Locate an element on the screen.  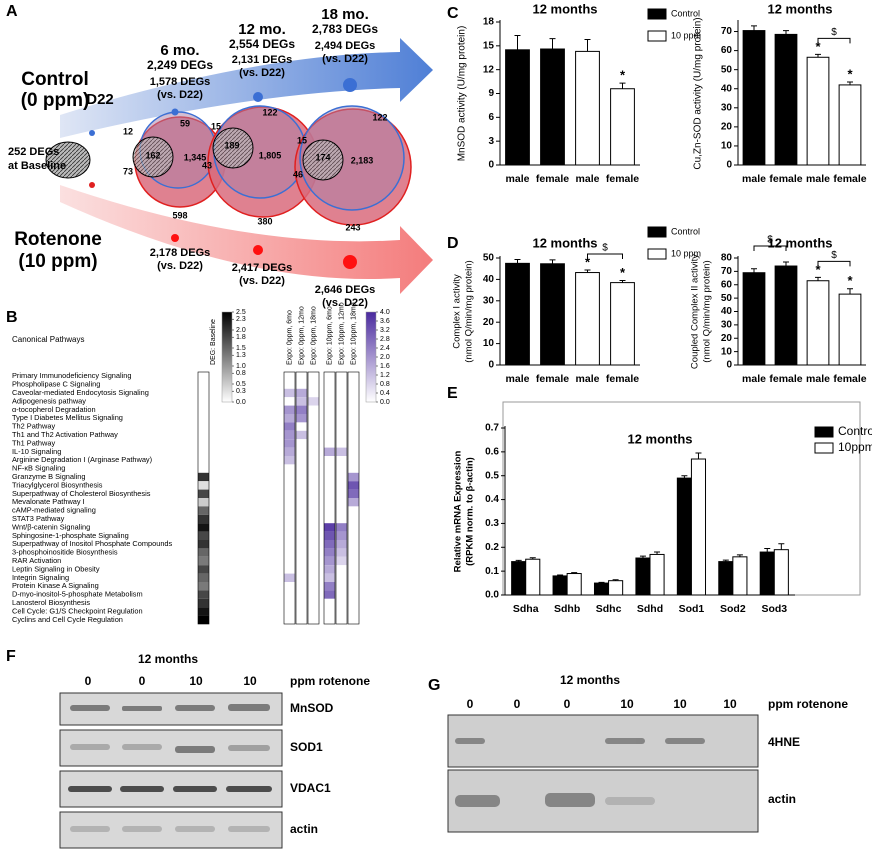
y-tick-label: 0.0 is located at coordinates (492, 595).